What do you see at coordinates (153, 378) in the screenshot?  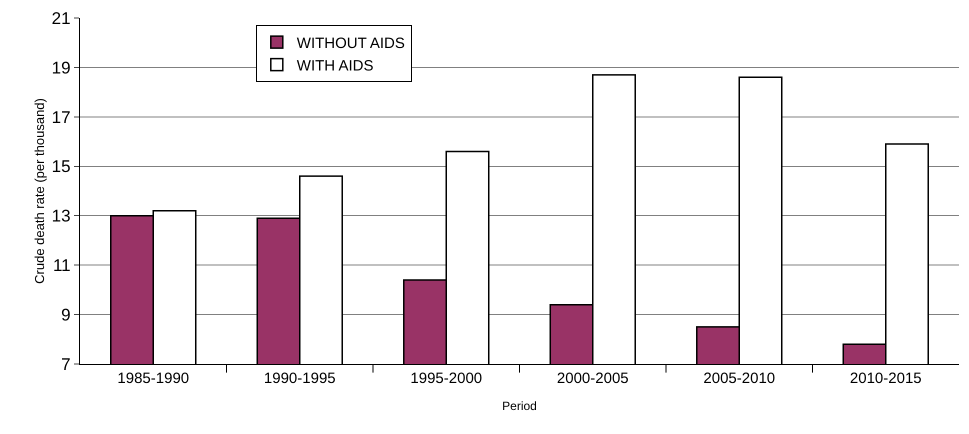 I see `x-tick-label: 1985-1990` at bounding box center [153, 378].